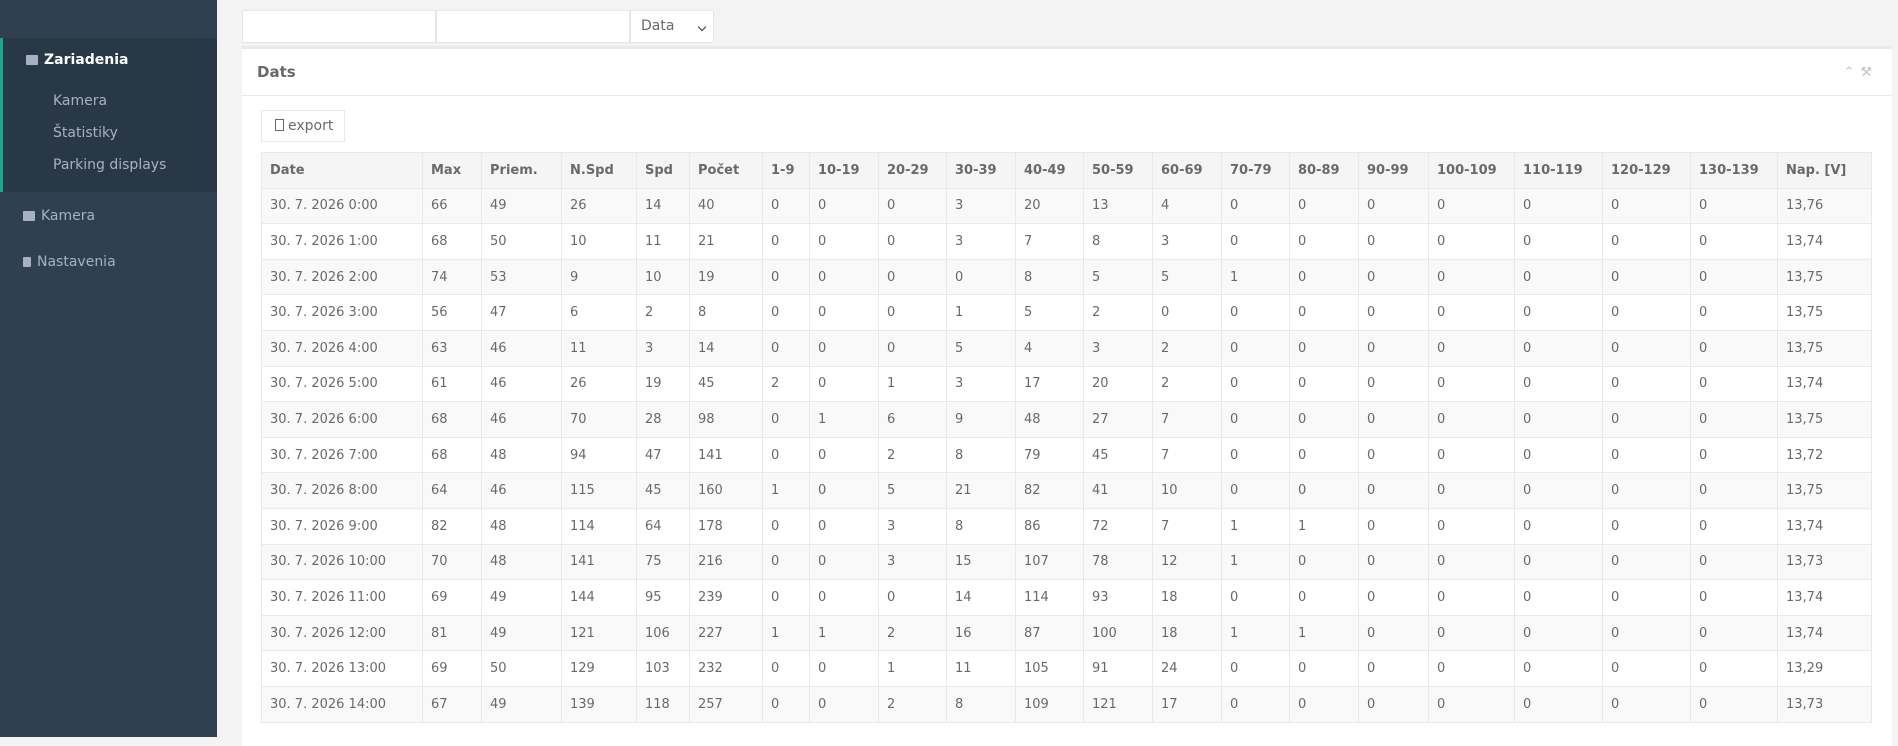 This screenshot has width=1898, height=746. Describe the element at coordinates (726, 419) in the screenshot. I see `table-cell: 98` at that location.